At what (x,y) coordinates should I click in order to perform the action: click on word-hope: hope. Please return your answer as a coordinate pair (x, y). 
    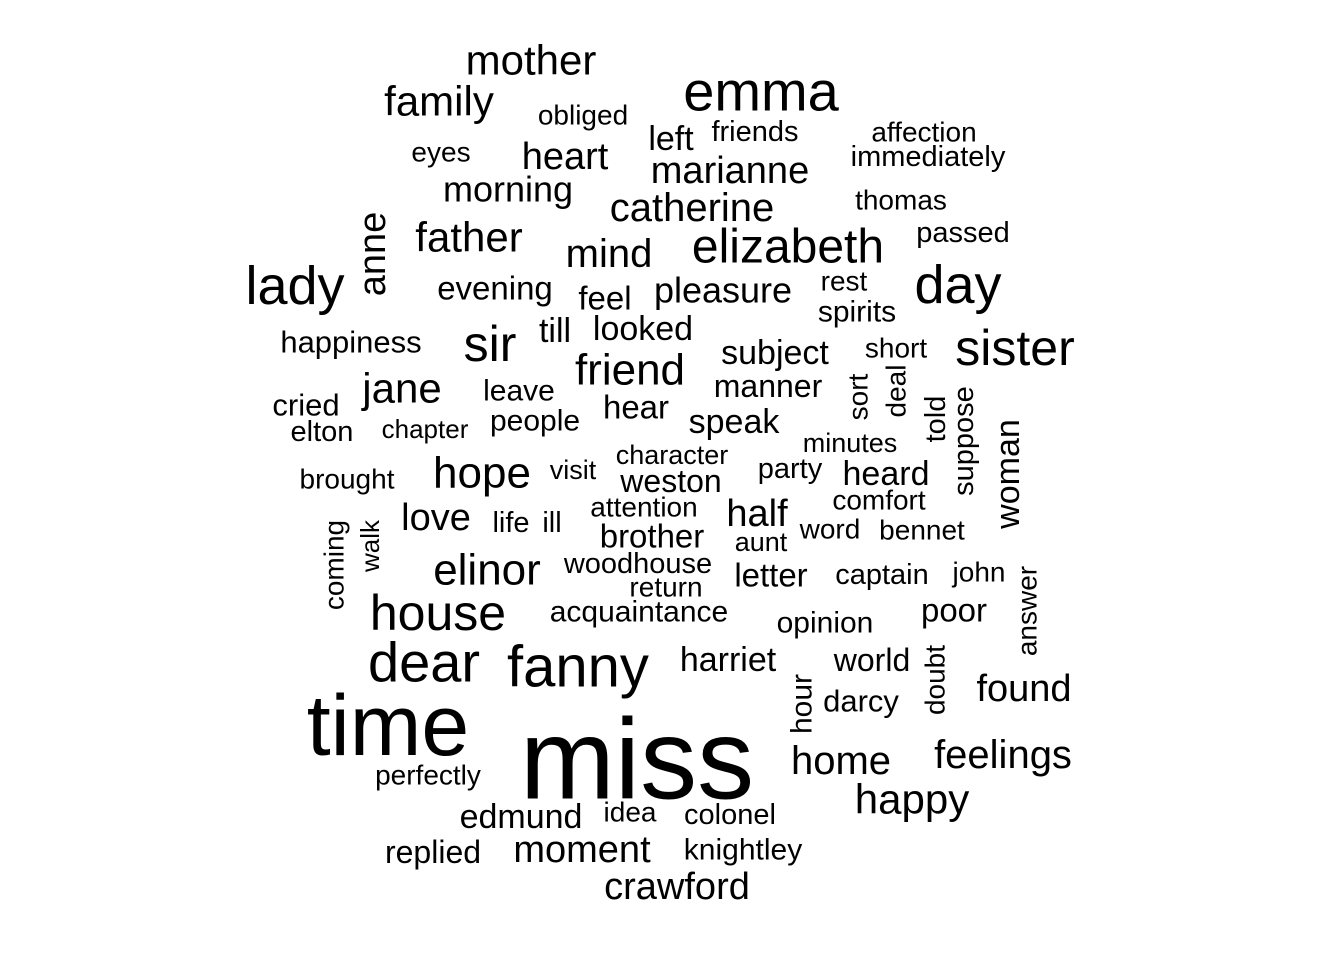
    Looking at the image, I should click on (482, 473).